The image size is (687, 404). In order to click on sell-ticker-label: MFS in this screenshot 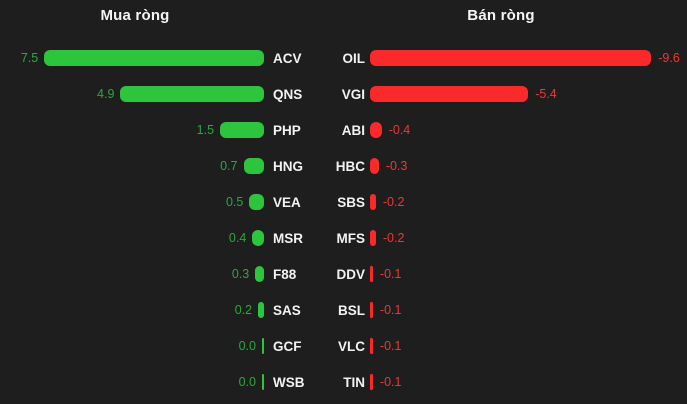, I will do `click(351, 238)`.